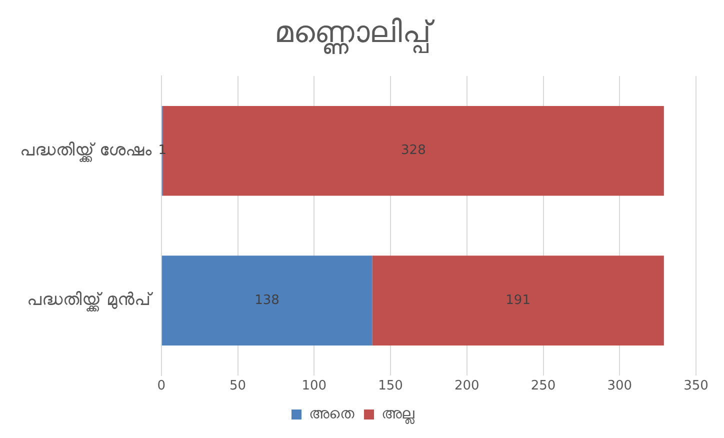  Describe the element at coordinates (413, 150) in the screenshot. I see `data-label: 328` at that location.